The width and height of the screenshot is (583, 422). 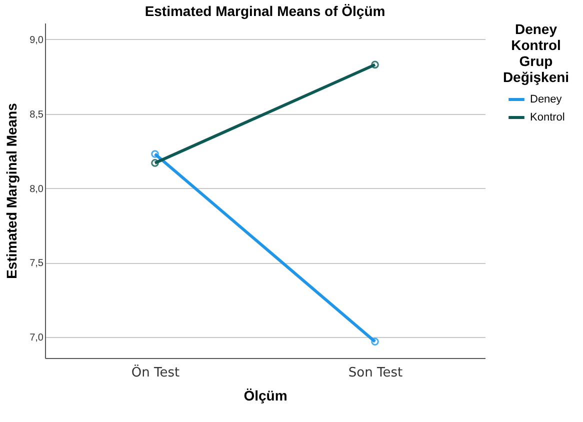 I want to click on legend-label: Kontrol, so click(x=547, y=118).